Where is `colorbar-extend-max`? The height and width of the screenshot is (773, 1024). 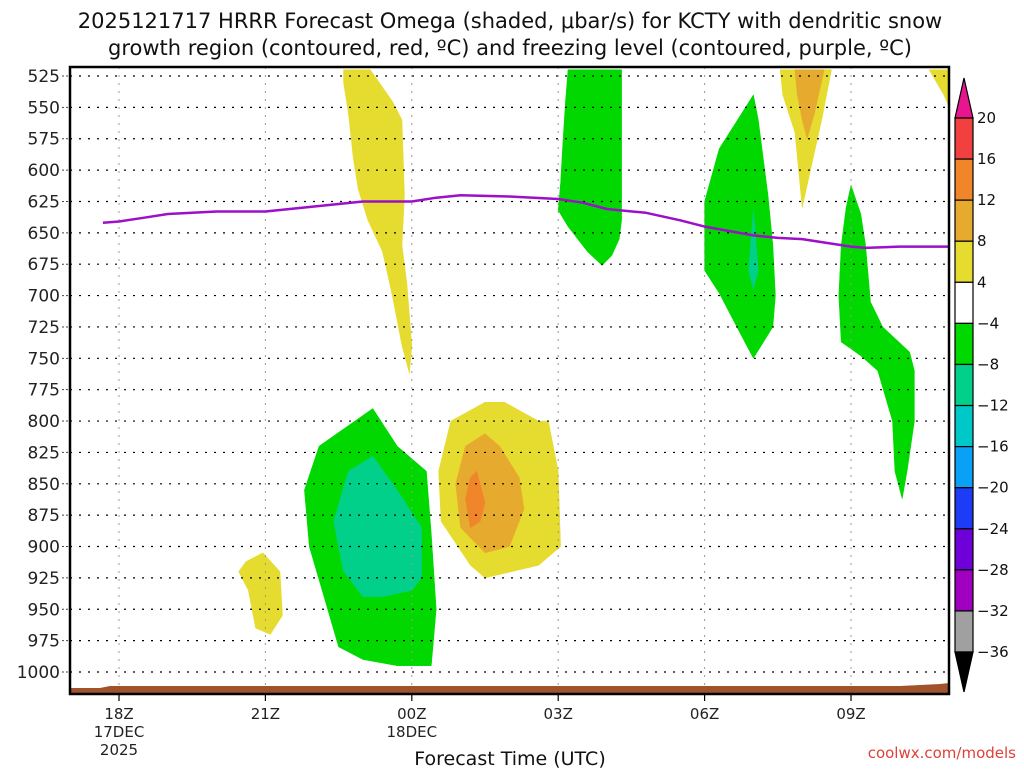
colorbar-extend-max is located at coordinates (964, 98).